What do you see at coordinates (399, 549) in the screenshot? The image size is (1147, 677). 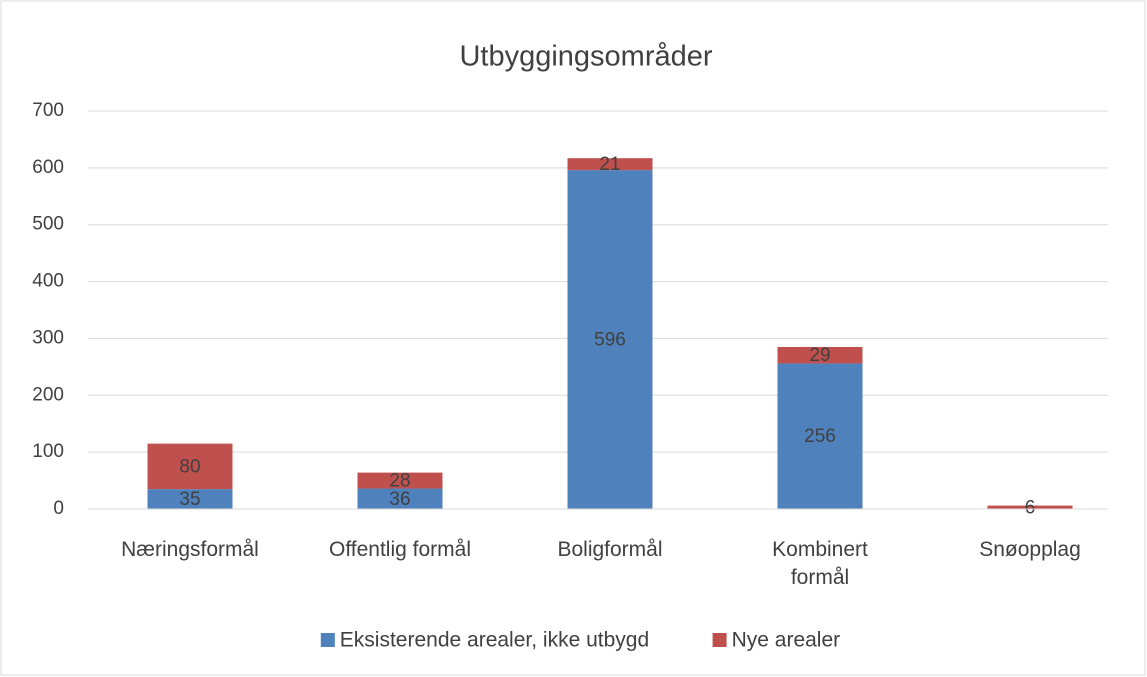 I see `x-tick-label: Offentlig formål` at bounding box center [399, 549].